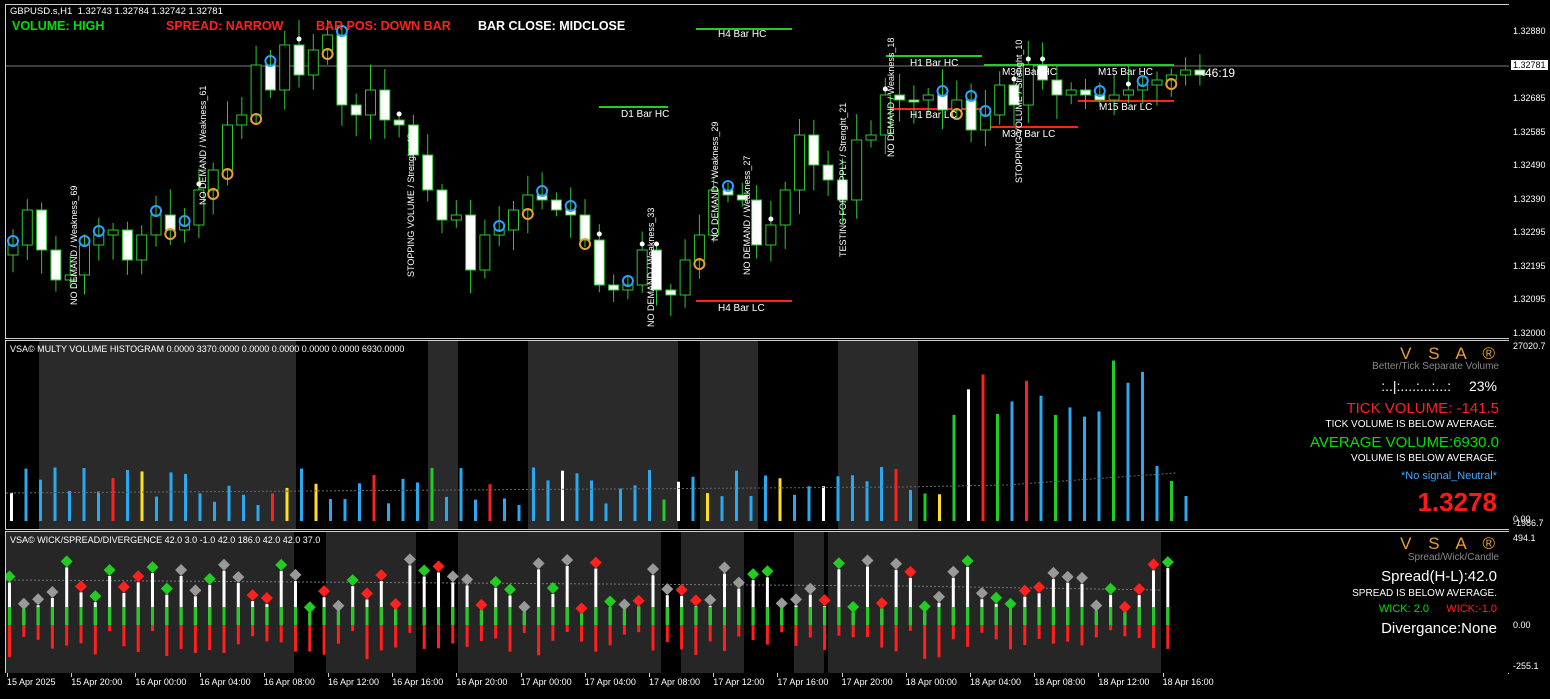  I want to click on wick-subtitle: Spread/Wick/Candle, so click(1453, 557).